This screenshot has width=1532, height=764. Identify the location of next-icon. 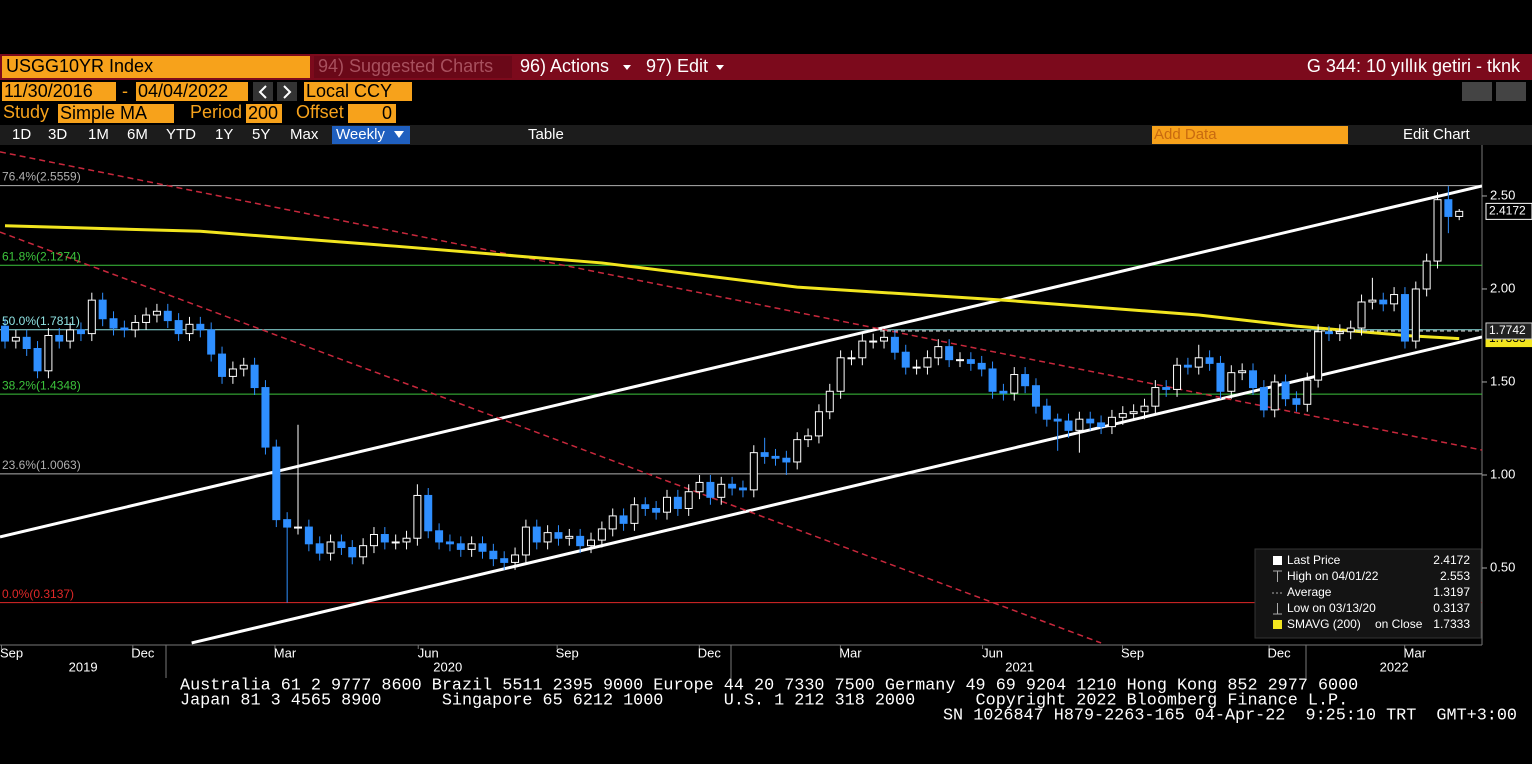
(287, 92).